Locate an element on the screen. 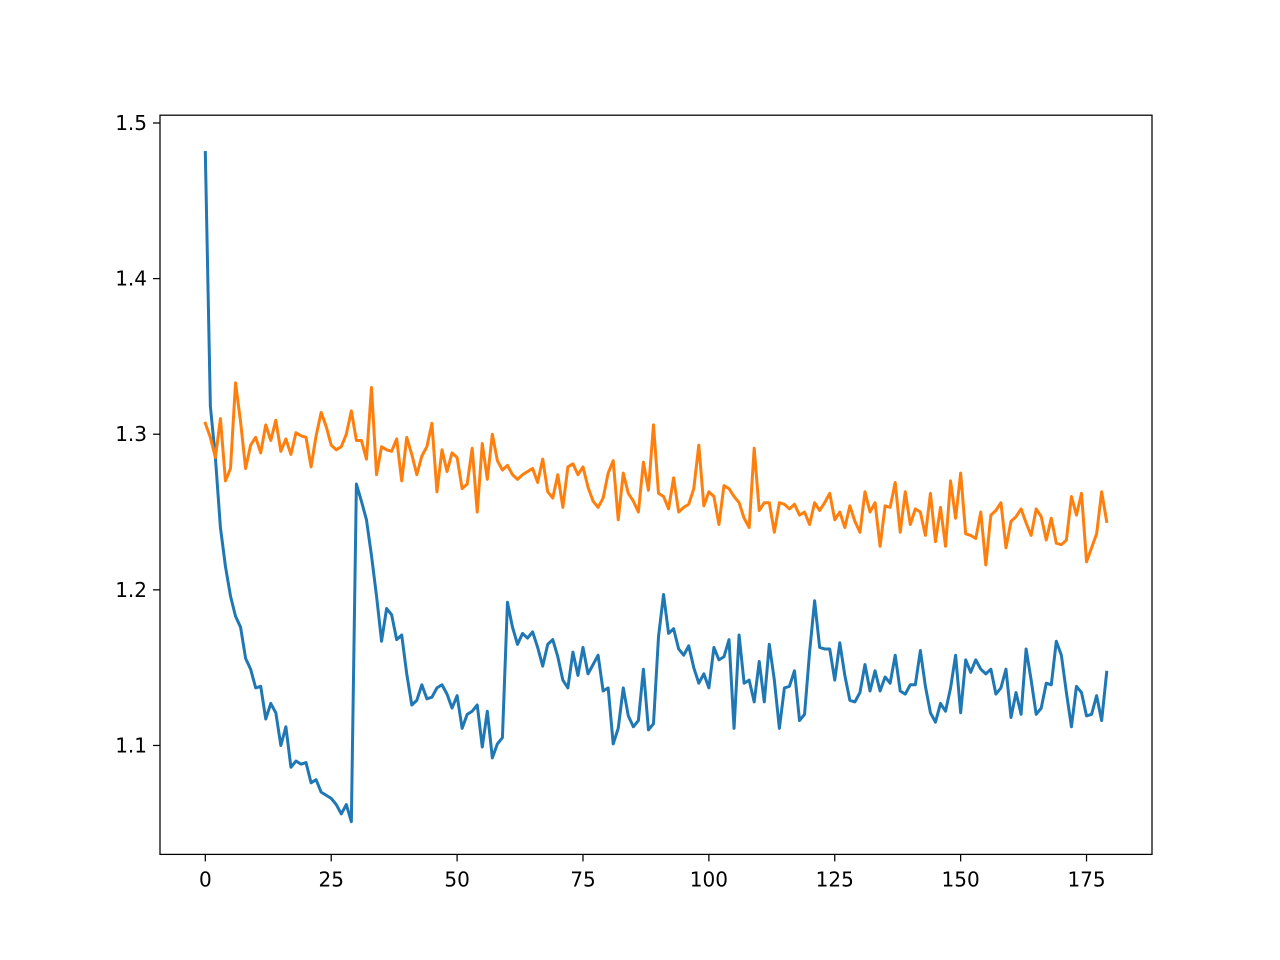 This screenshot has width=1280, height=960. x-tick-label: 150 is located at coordinates (961, 879).